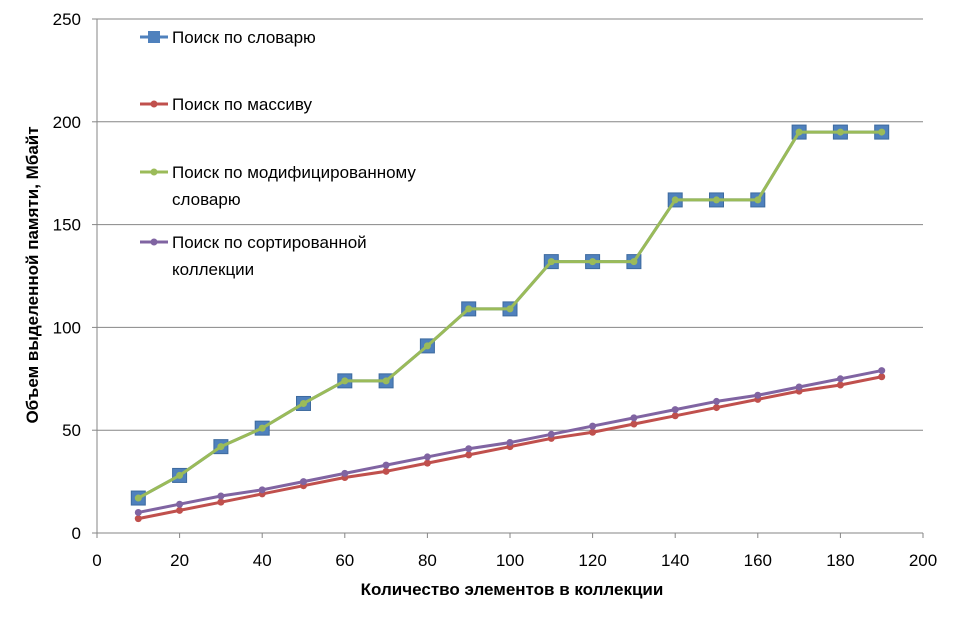  Describe the element at coordinates (758, 560) in the screenshot. I see `x-tick-label: 160` at that location.